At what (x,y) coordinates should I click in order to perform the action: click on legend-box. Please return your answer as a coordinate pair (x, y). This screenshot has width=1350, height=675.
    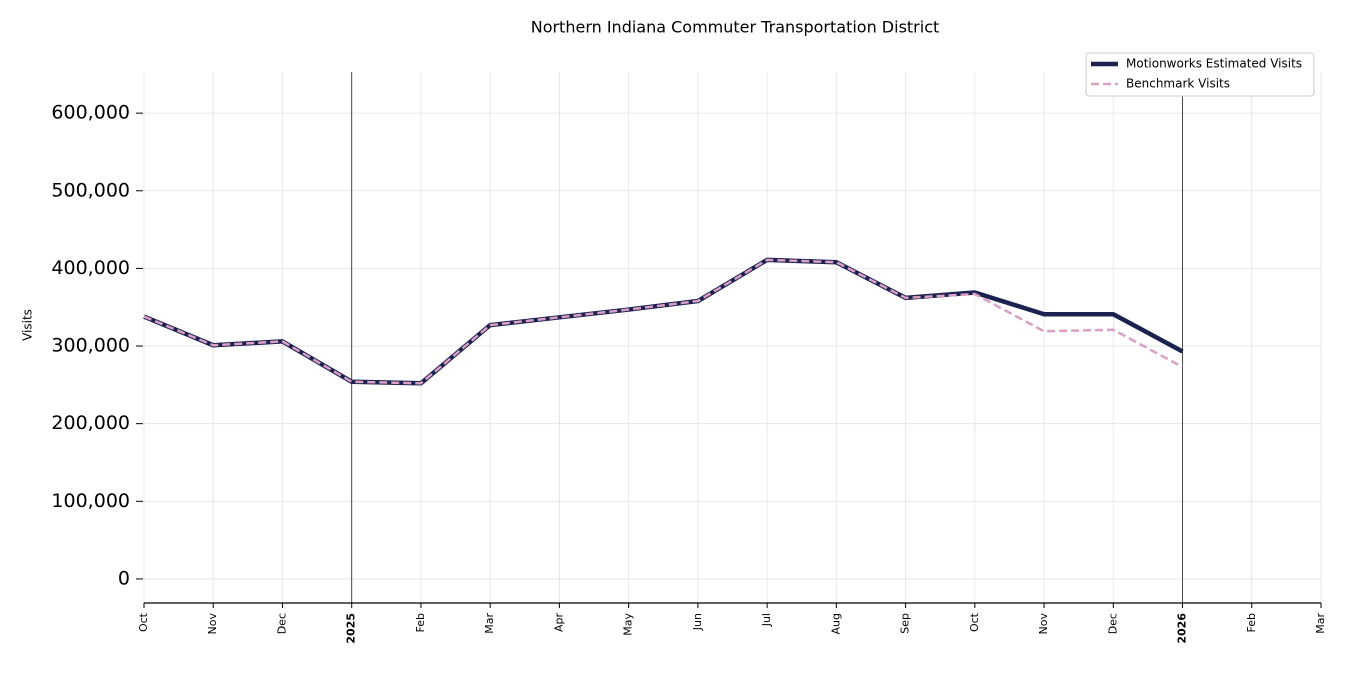
    Looking at the image, I should click on (1200, 74).